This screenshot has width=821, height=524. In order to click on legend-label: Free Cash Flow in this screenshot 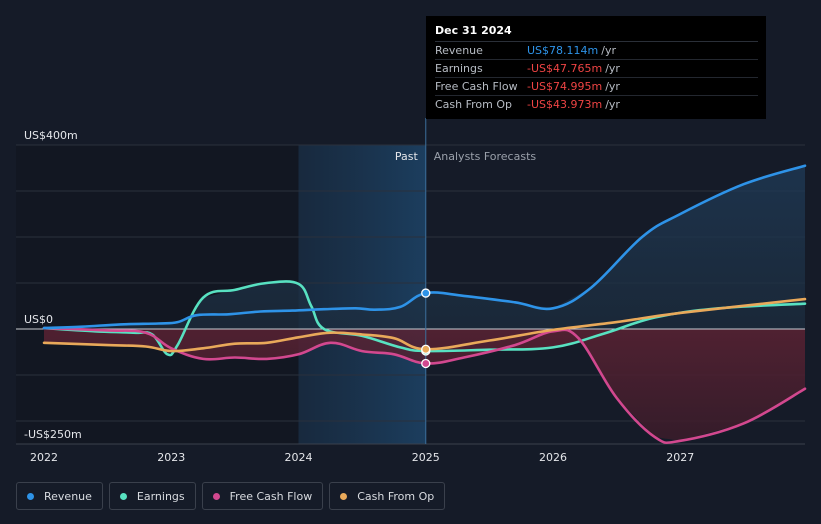, I will do `click(271, 496)`.